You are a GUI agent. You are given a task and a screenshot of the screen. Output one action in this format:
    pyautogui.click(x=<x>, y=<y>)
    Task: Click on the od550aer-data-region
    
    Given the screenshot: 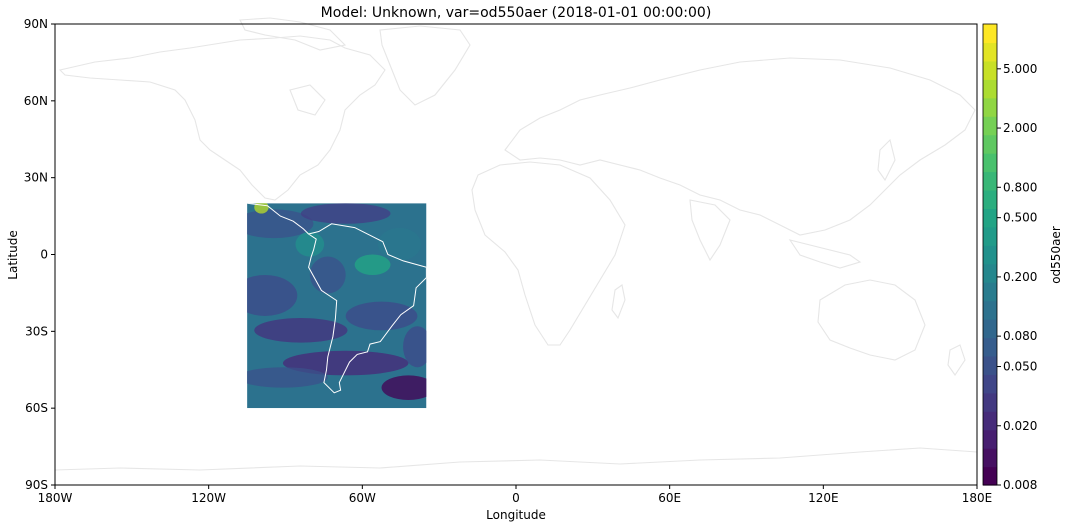 What is the action you would take?
    pyautogui.click(x=337, y=306)
    